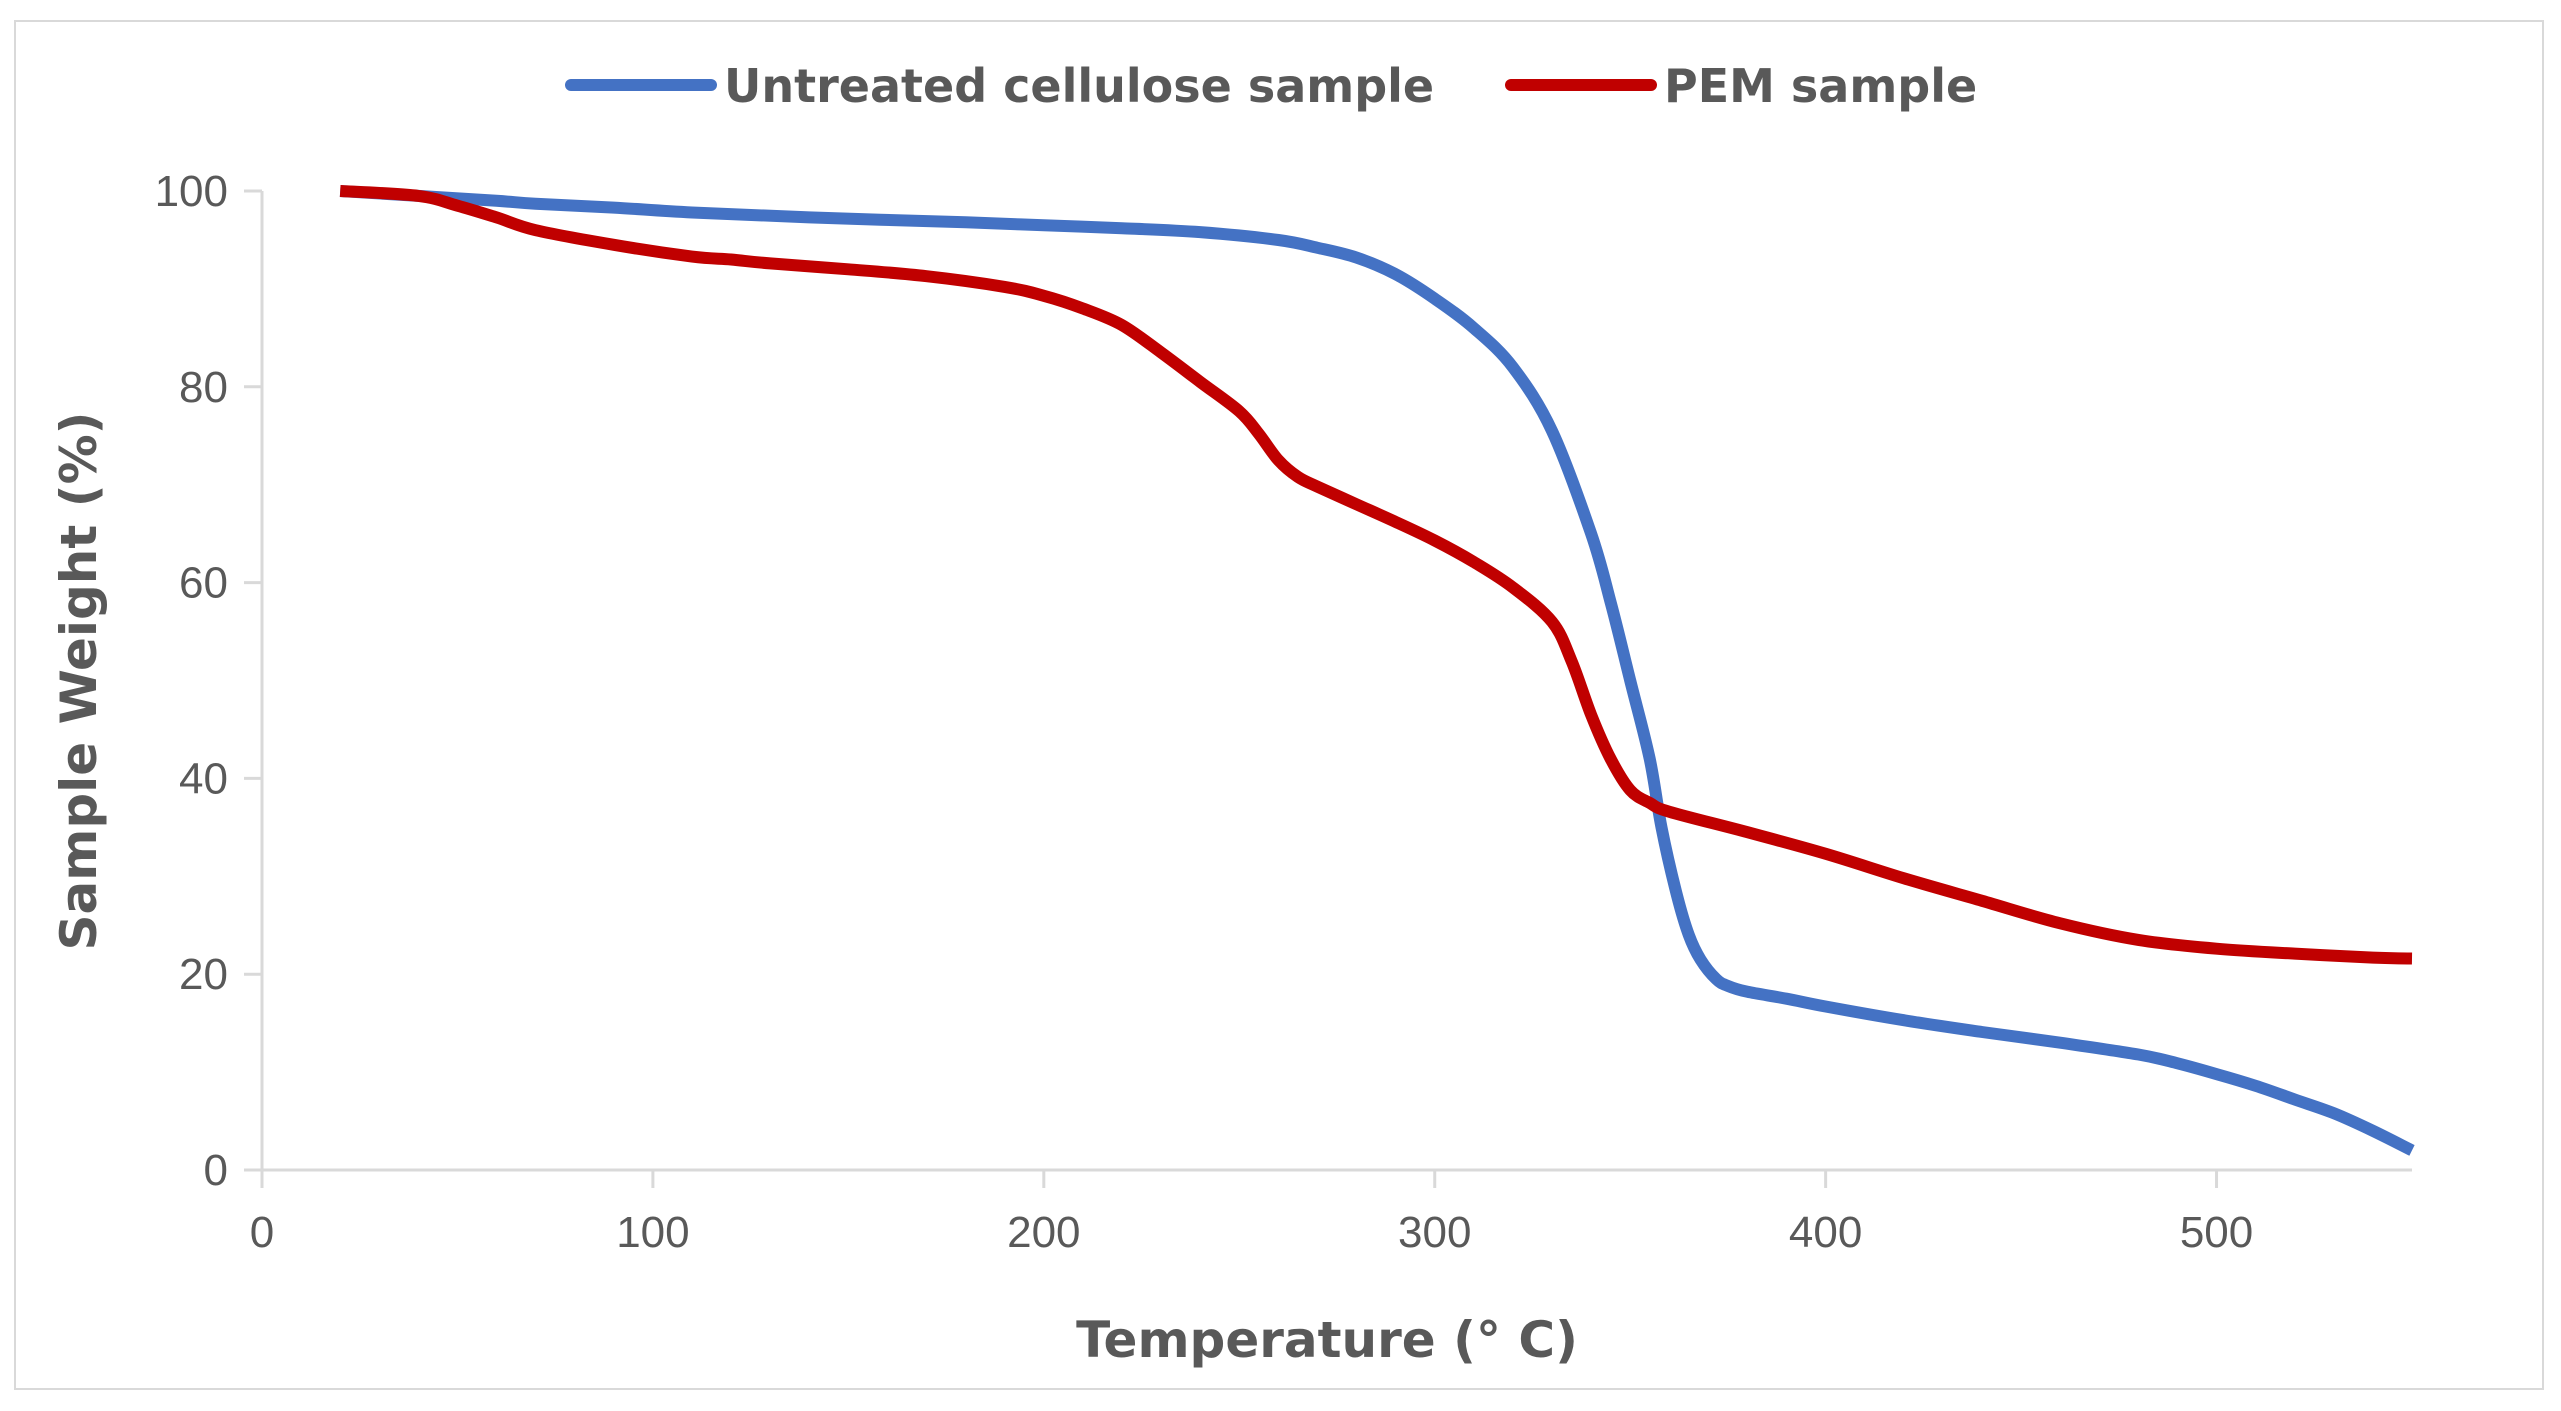 The image size is (2561, 1411). What do you see at coordinates (203, 387) in the screenshot?
I see `y-tick-label: 80` at bounding box center [203, 387].